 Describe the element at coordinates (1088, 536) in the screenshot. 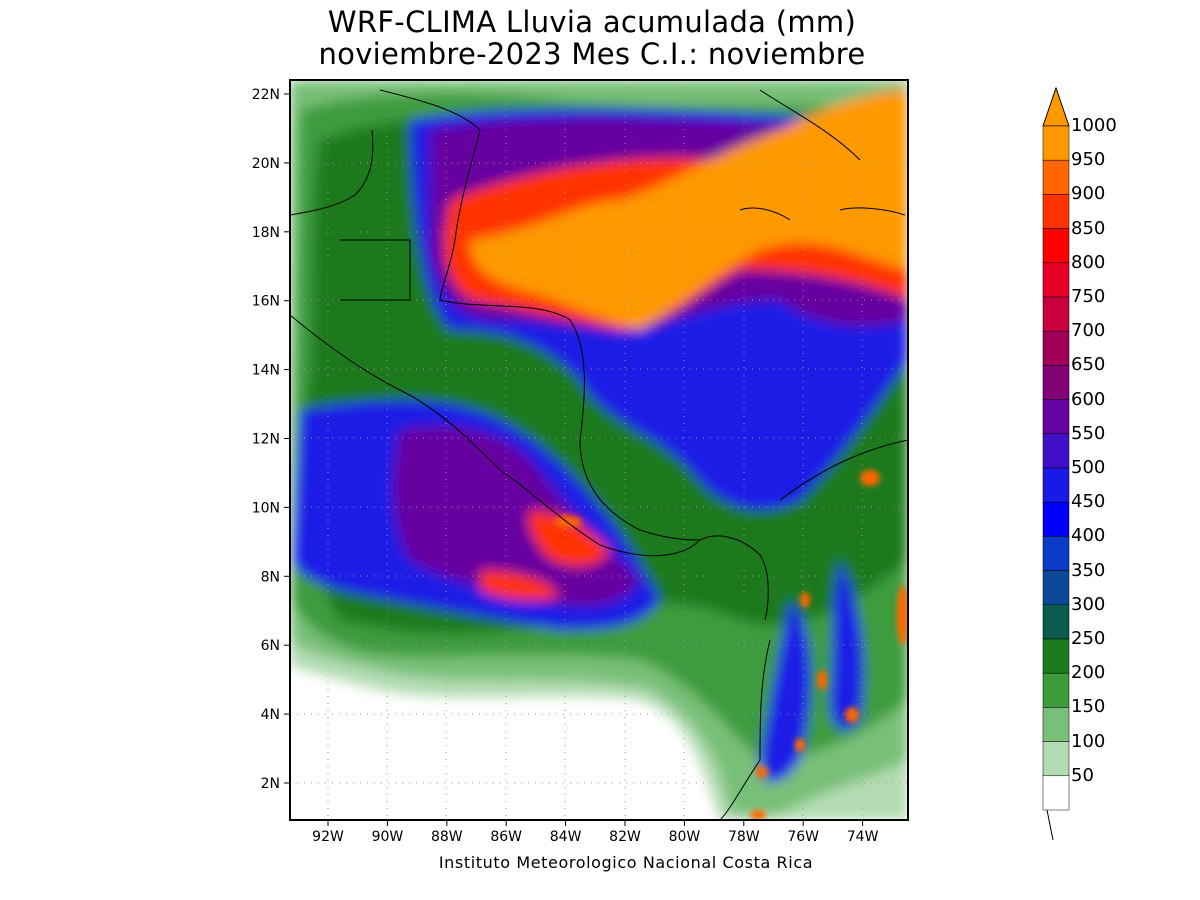

I see `colorbar-label: 400` at that location.